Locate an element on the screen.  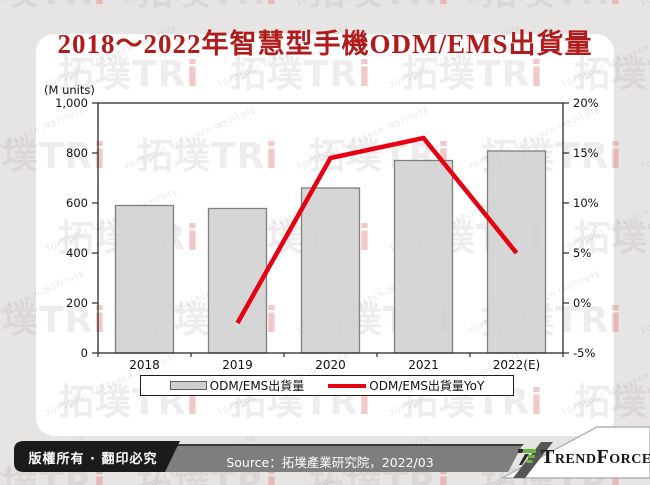
left-tick-label: 400 is located at coordinates (77, 253).